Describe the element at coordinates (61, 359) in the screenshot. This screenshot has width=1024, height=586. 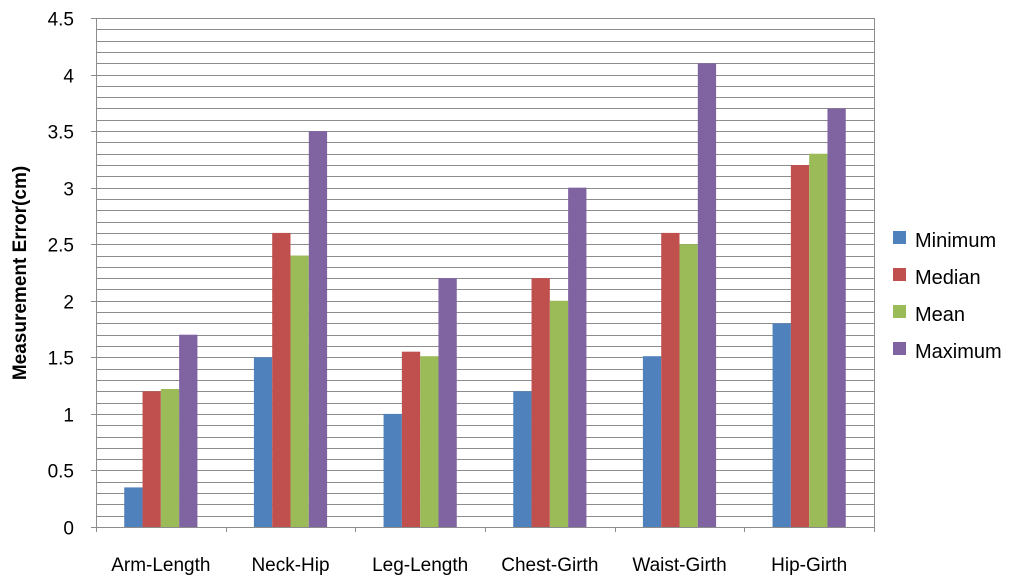
I see `y-tick-label: 1.5` at that location.